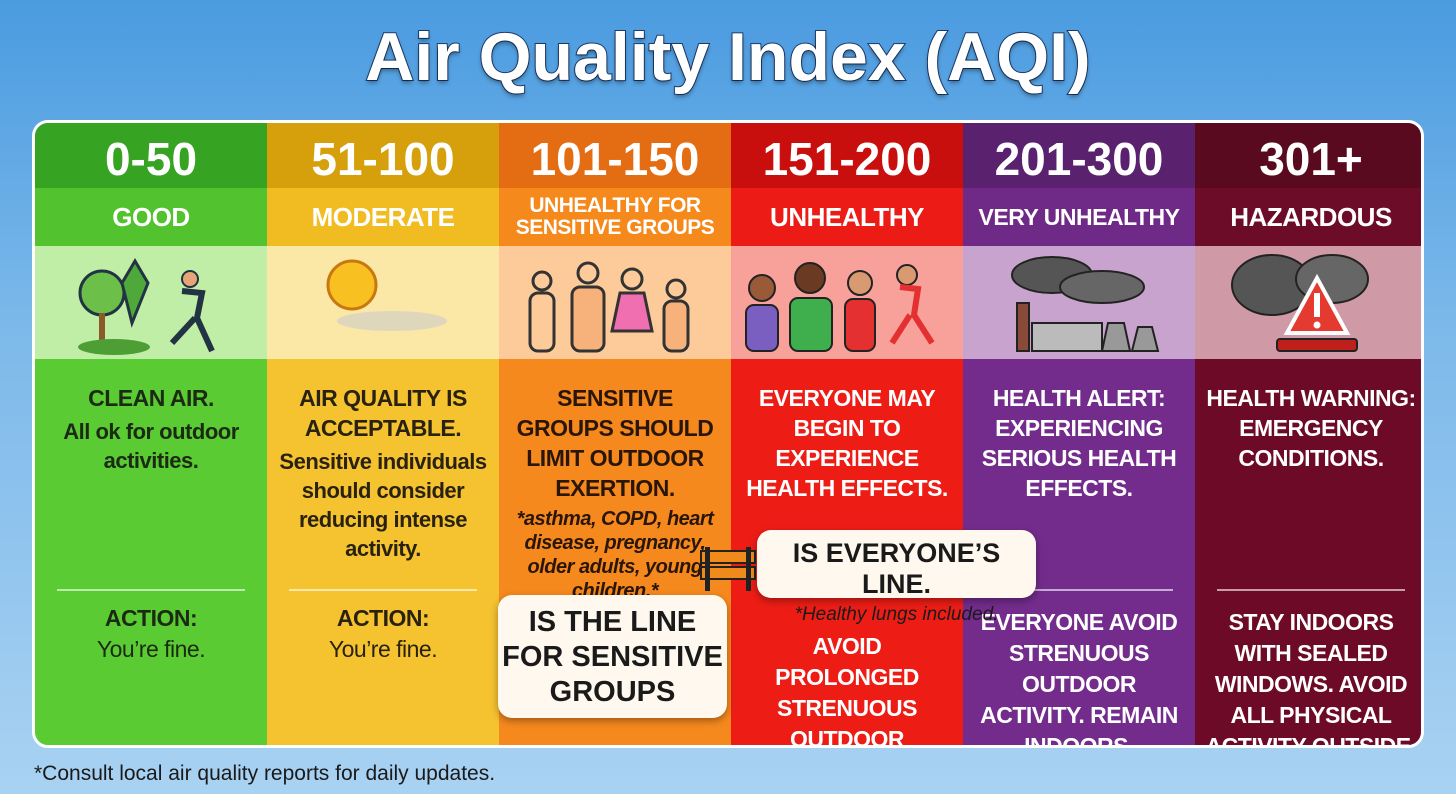  What do you see at coordinates (615, 217) in the screenshot?
I see `aqi-level: UNHEALTHY FOR SENSITIVE GROUPS` at bounding box center [615, 217].